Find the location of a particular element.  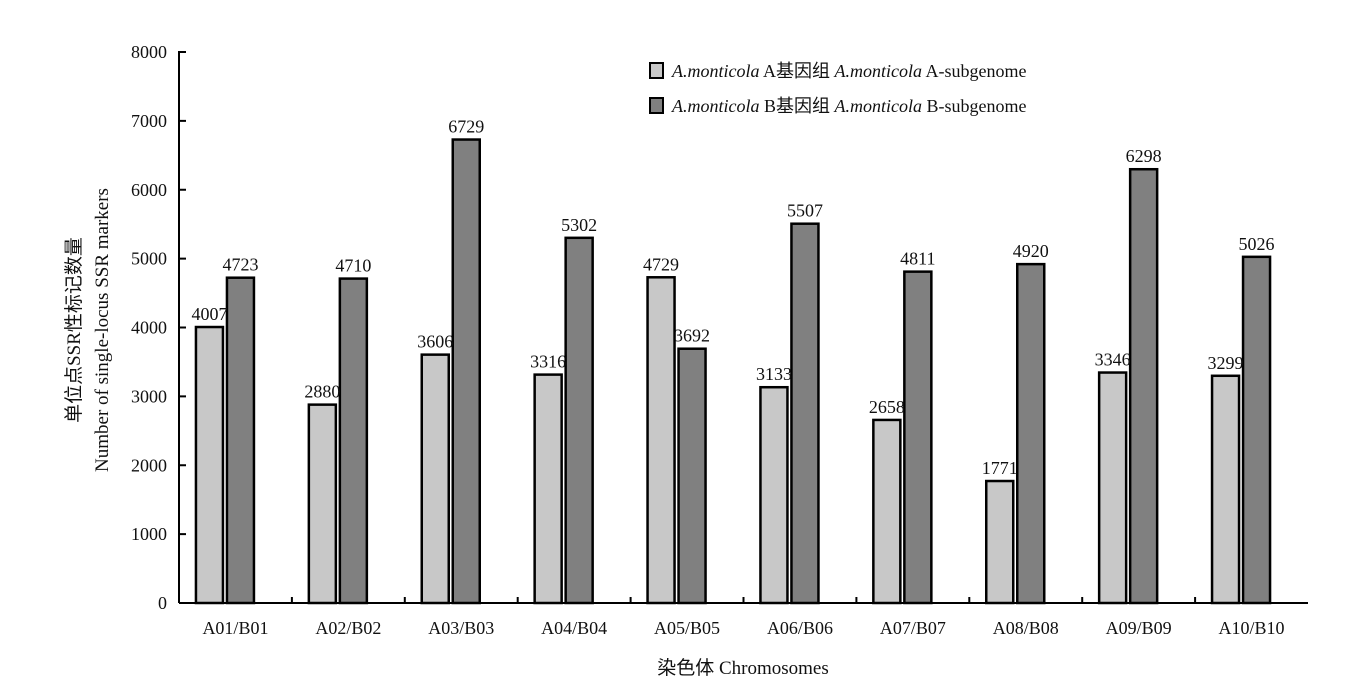

x-tick-label: A09/B09 is located at coordinates (1139, 628).